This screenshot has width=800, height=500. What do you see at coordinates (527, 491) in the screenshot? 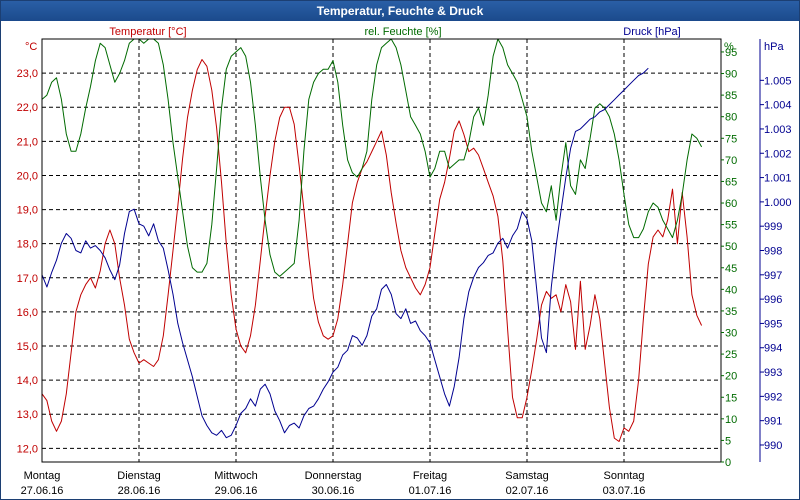
I see `day-date-label: 02.07.16` at bounding box center [527, 491].